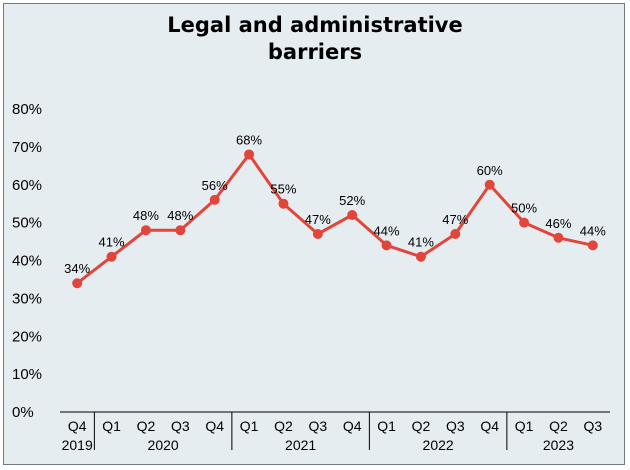  Describe the element at coordinates (315, 39) in the screenshot. I see `chart-title: Legal and administrative barriers` at that location.